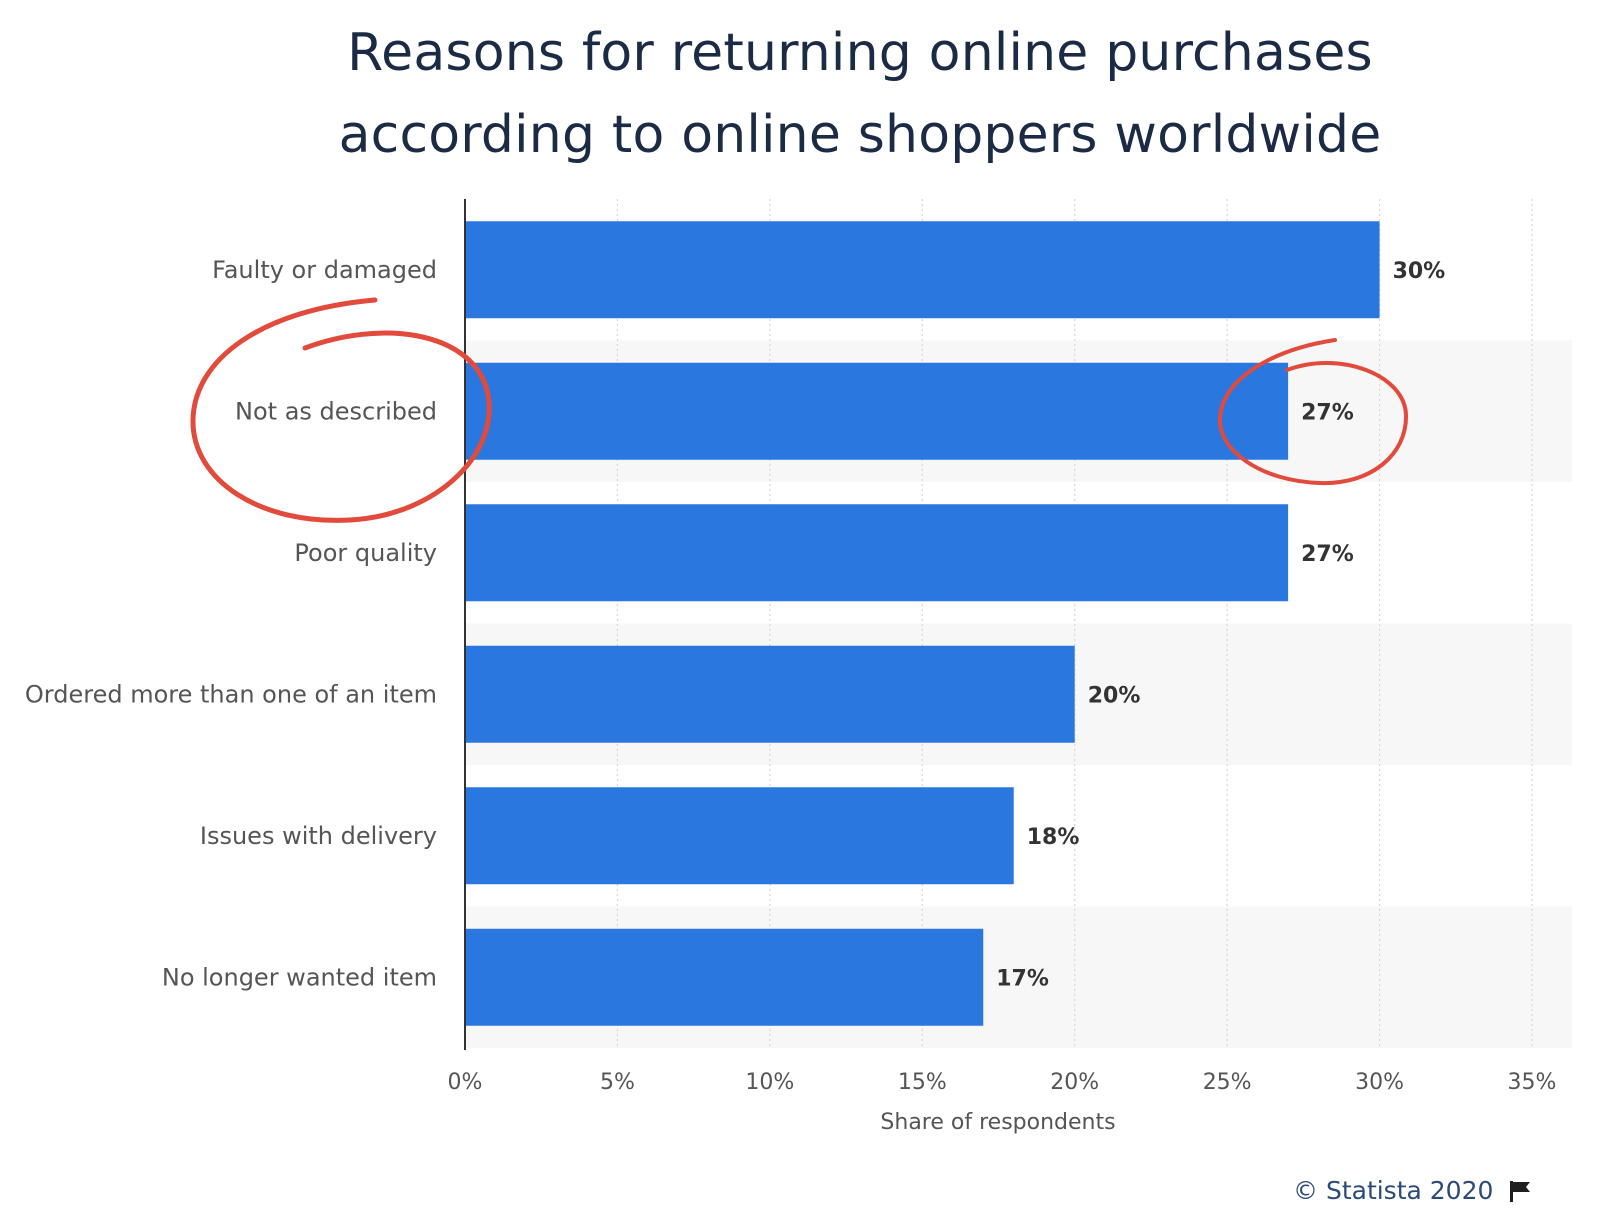  Describe the element at coordinates (1074, 1082) in the screenshot. I see `x-tick-label: 20%` at that location.